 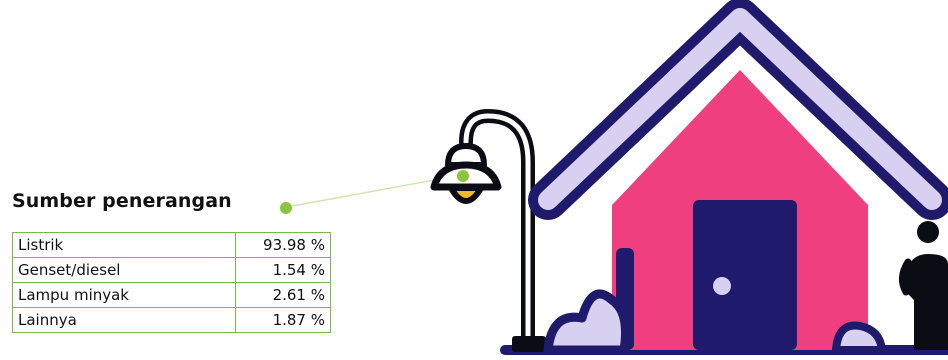 I want to click on section-title: Sumber penerangan, so click(x=122, y=201).